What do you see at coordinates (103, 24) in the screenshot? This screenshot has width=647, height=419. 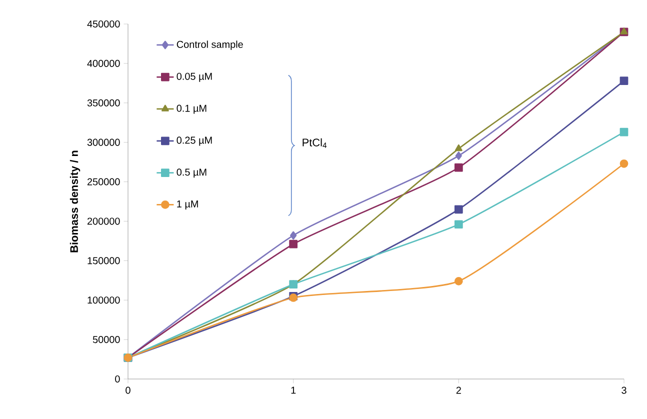 I see `y-tick-label: 450000` at bounding box center [103, 24].